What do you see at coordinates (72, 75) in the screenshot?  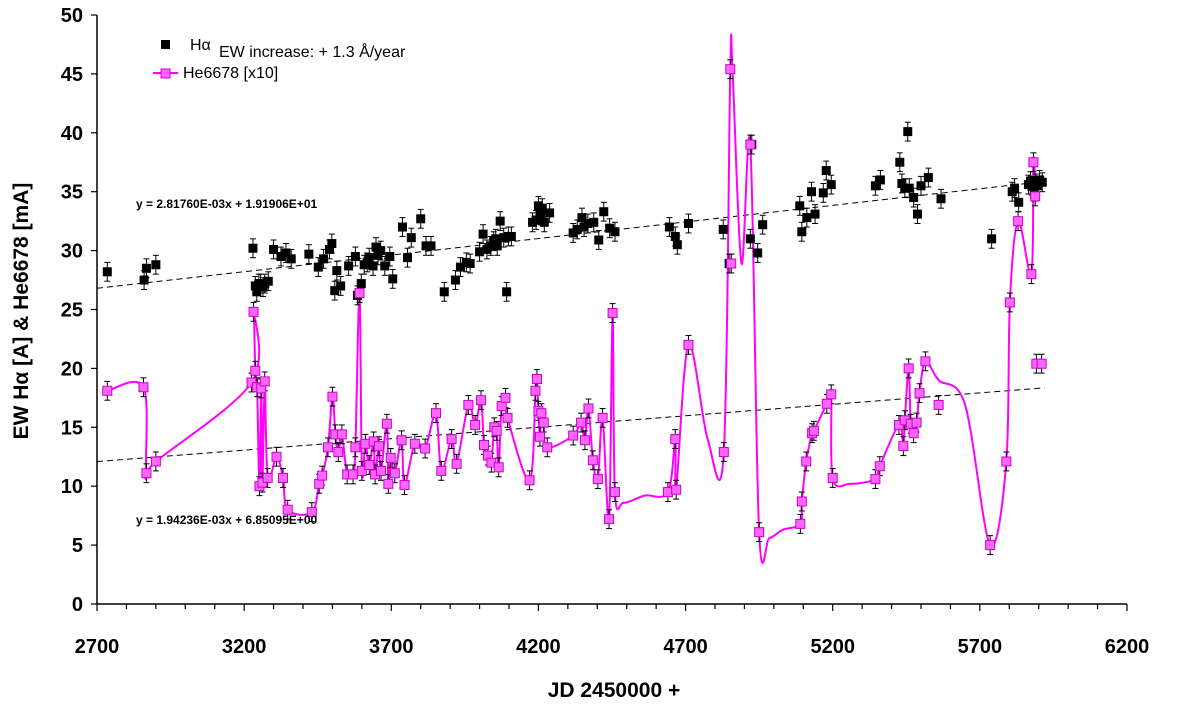 I see `y-tick-label-45: 45` at bounding box center [72, 75].